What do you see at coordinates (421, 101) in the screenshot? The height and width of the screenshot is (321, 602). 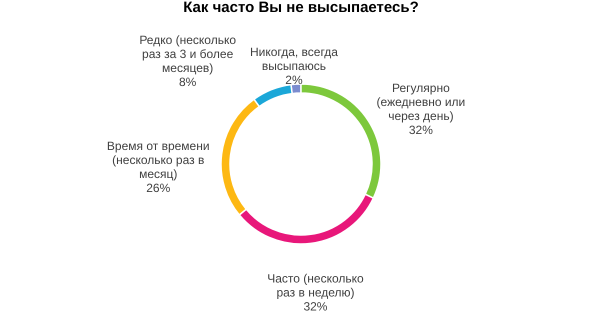 I see `slice-label: Регулярно (ежедневно или через день)` at bounding box center [421, 101].